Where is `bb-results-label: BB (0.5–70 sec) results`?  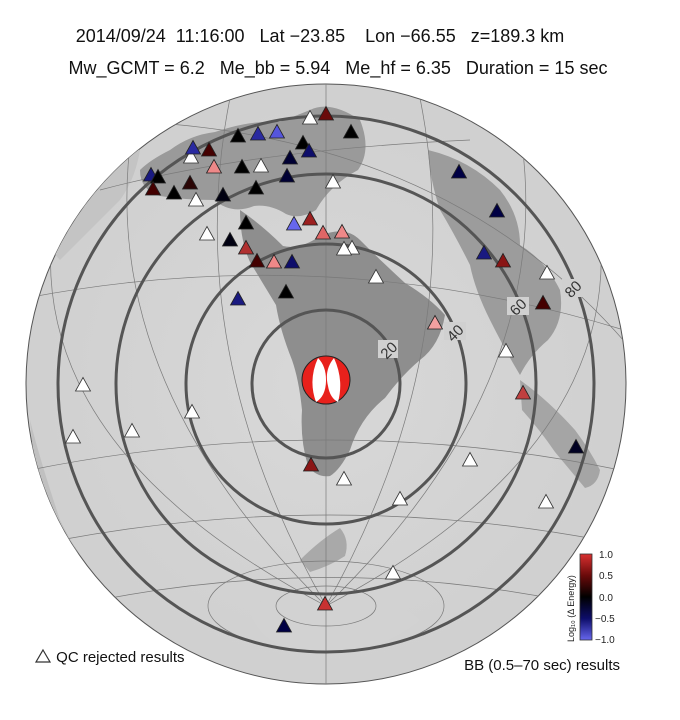 bb-results-label: BB (0.5–70 sec) results is located at coordinates (542, 665).